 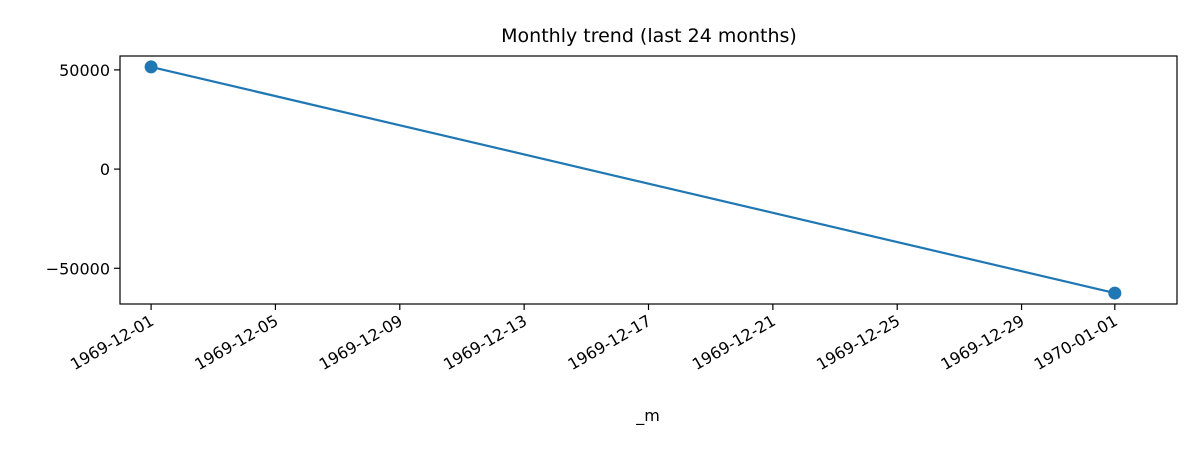 What do you see at coordinates (84, 70) in the screenshot?
I see `y-tick-label: 50000` at bounding box center [84, 70].